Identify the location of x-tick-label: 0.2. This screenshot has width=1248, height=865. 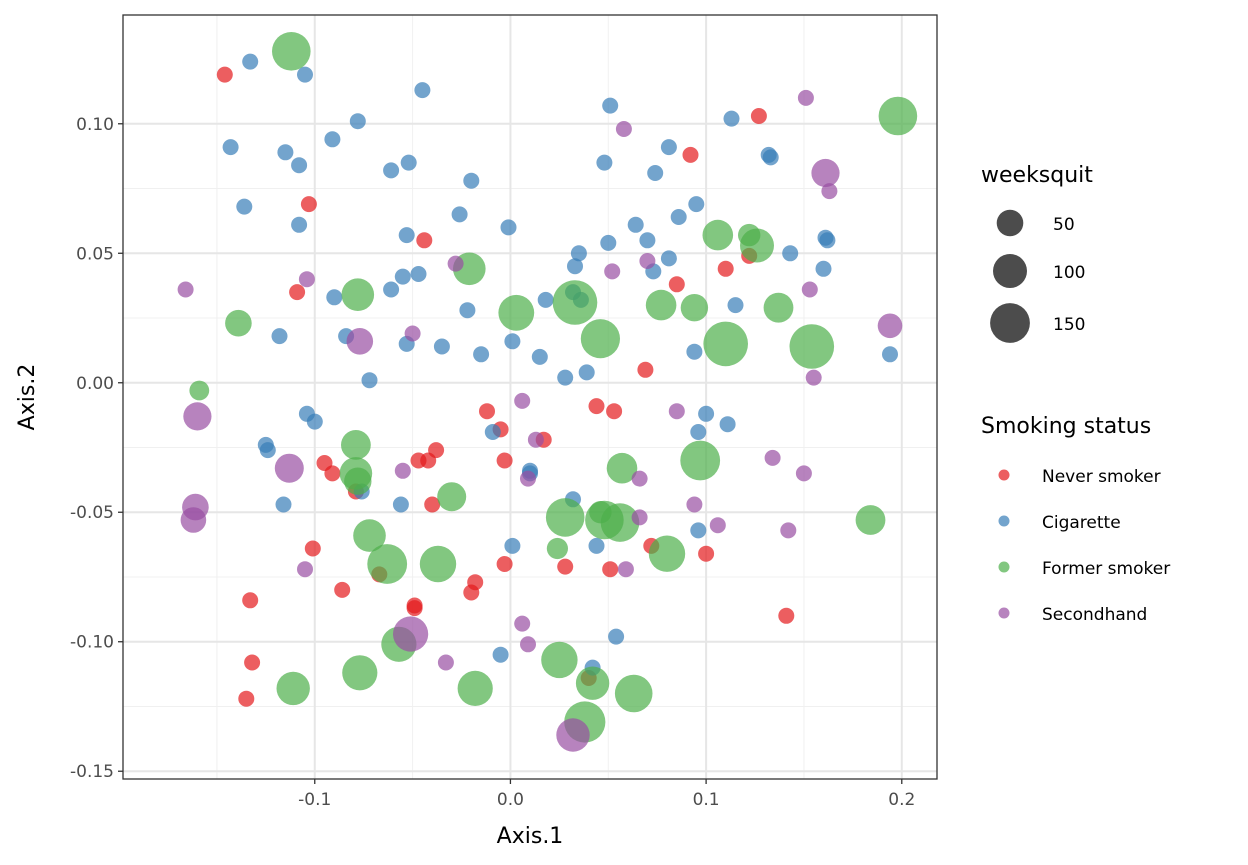
(901, 800).